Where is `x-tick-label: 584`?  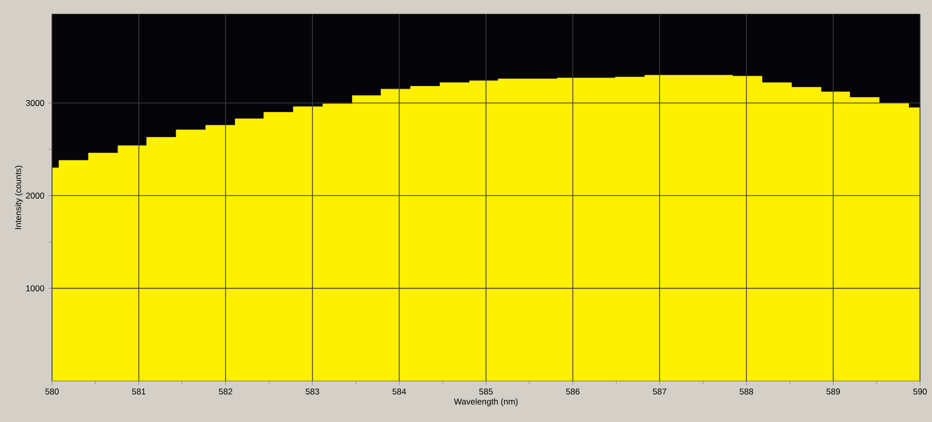
x-tick-label: 584 is located at coordinates (399, 391).